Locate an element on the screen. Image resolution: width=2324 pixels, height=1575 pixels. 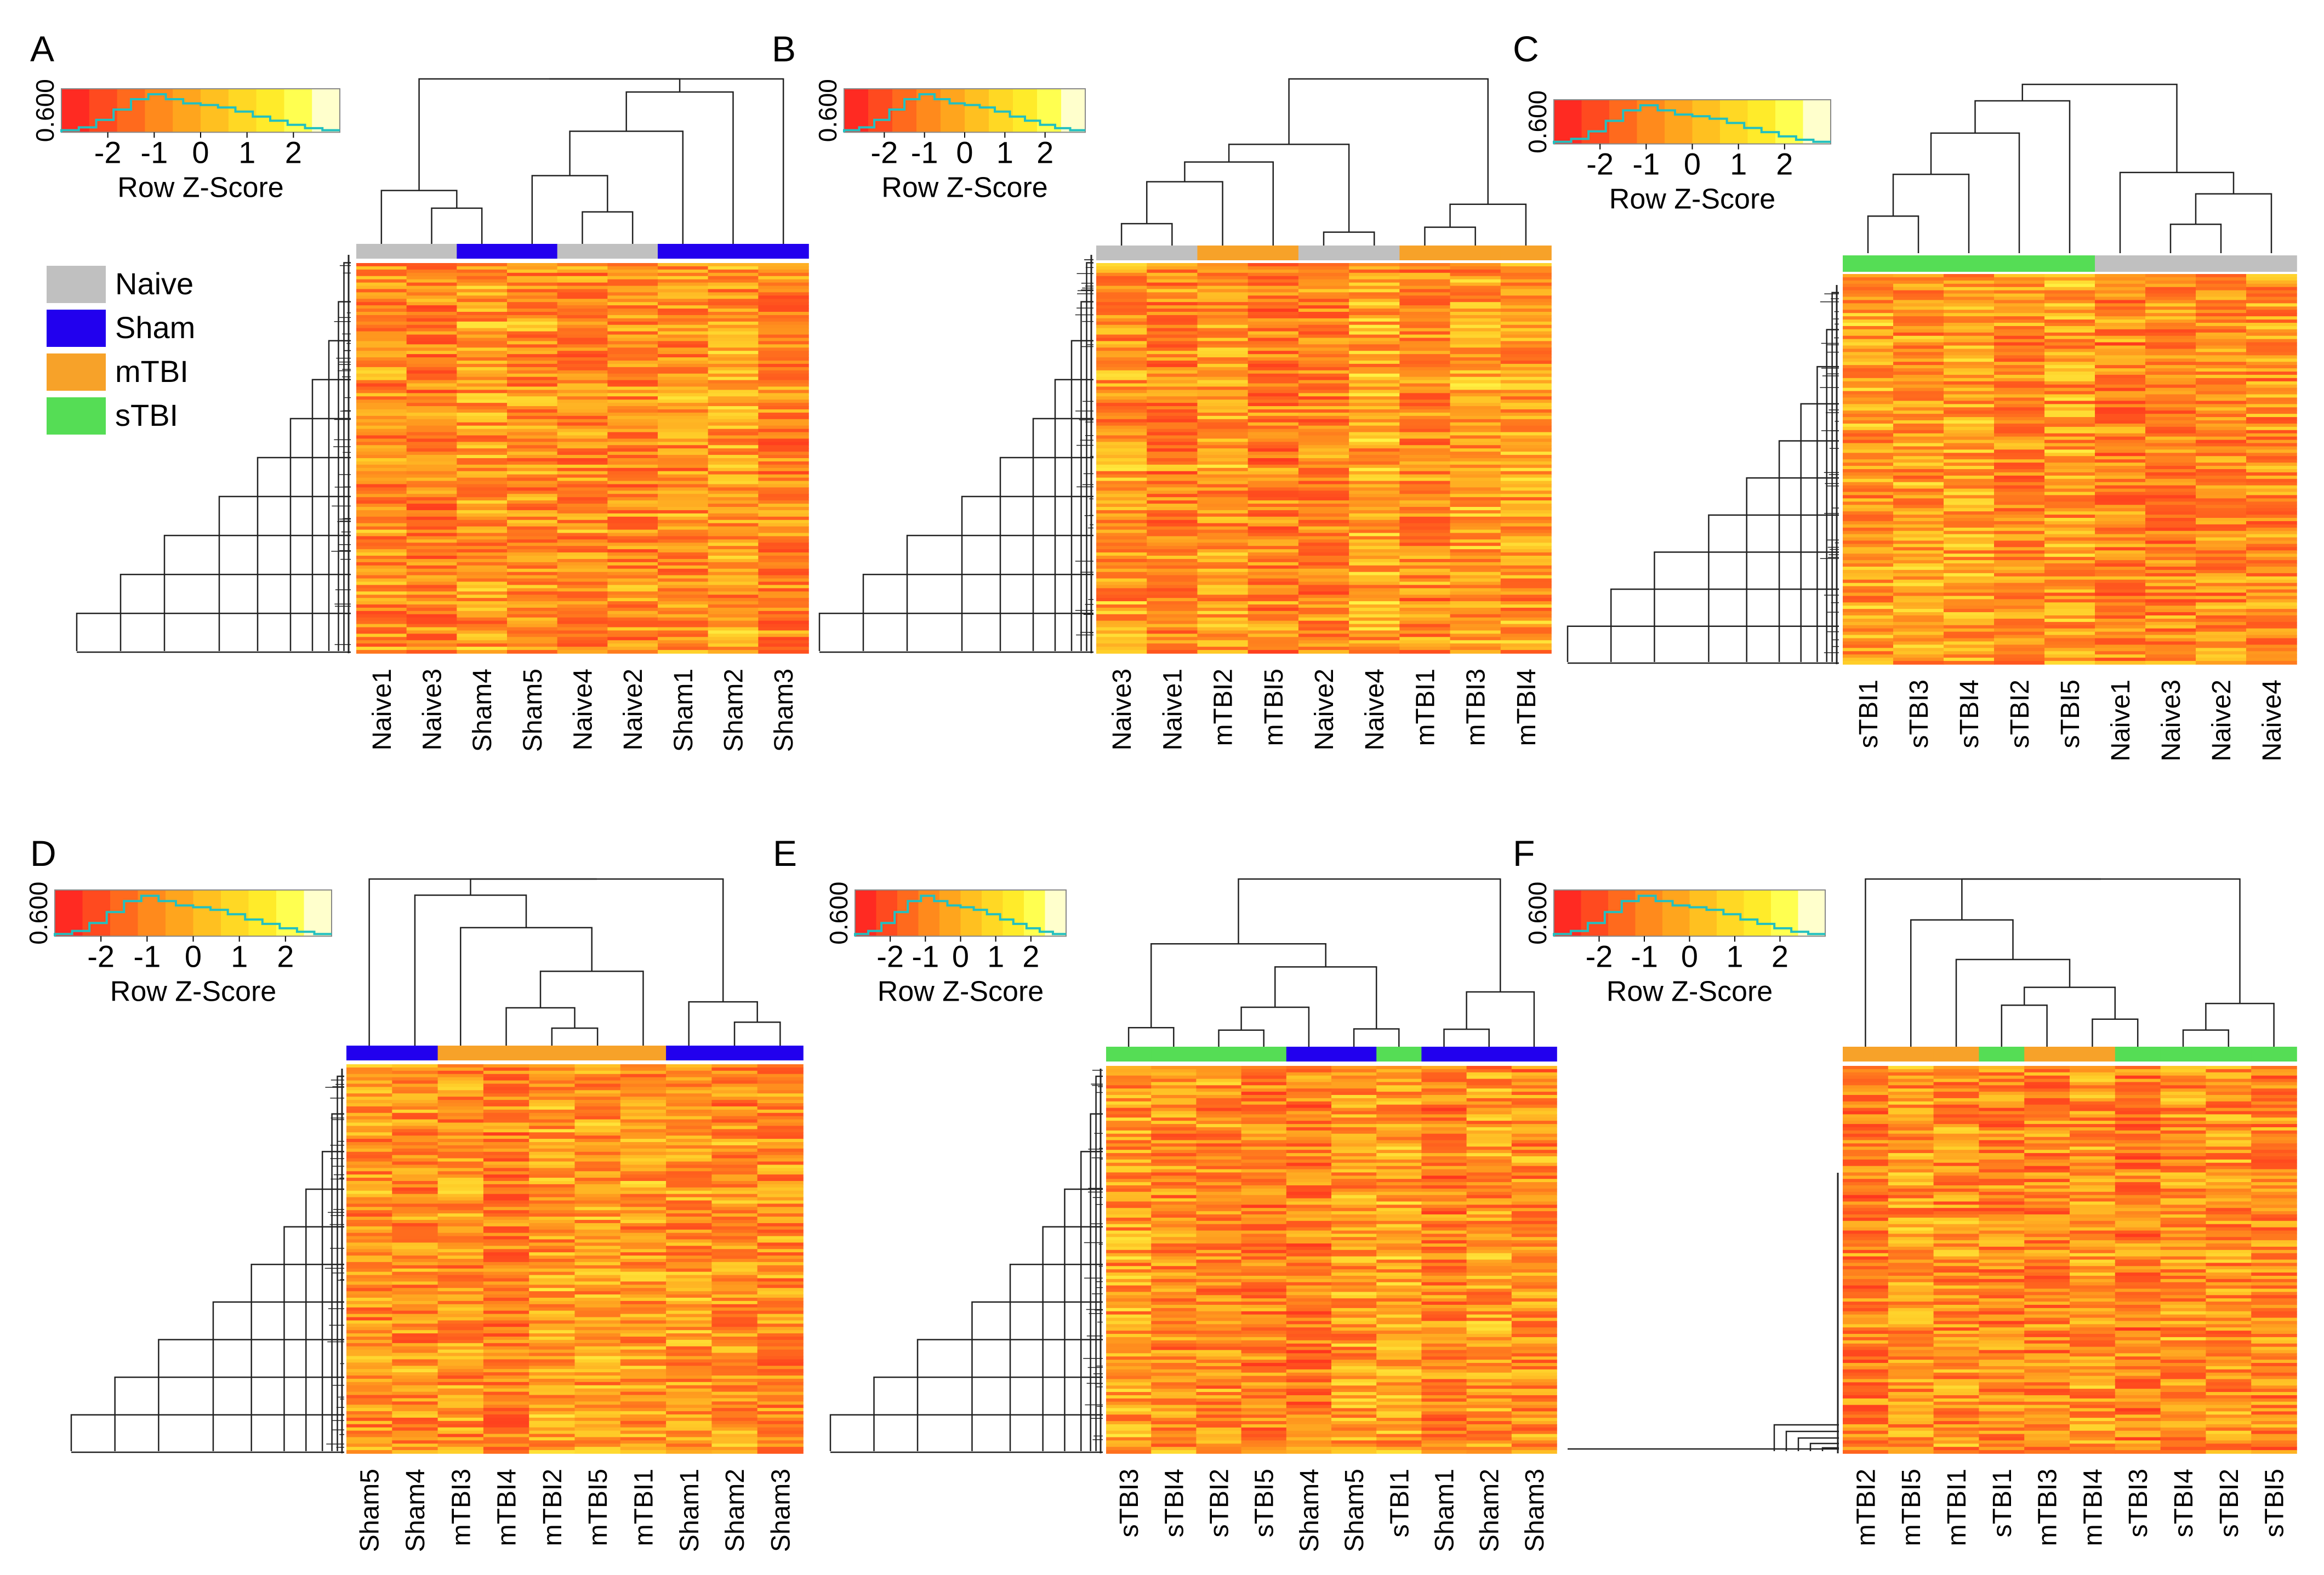
sample-label: mTBI4 is located at coordinates (1526, 707).